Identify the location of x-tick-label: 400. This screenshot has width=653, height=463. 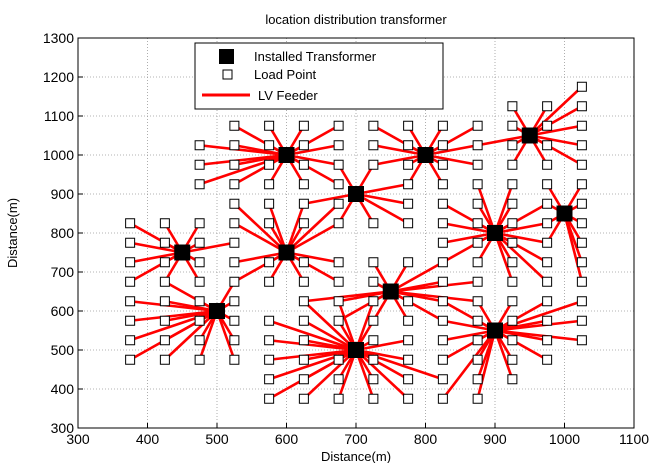
(148, 439).